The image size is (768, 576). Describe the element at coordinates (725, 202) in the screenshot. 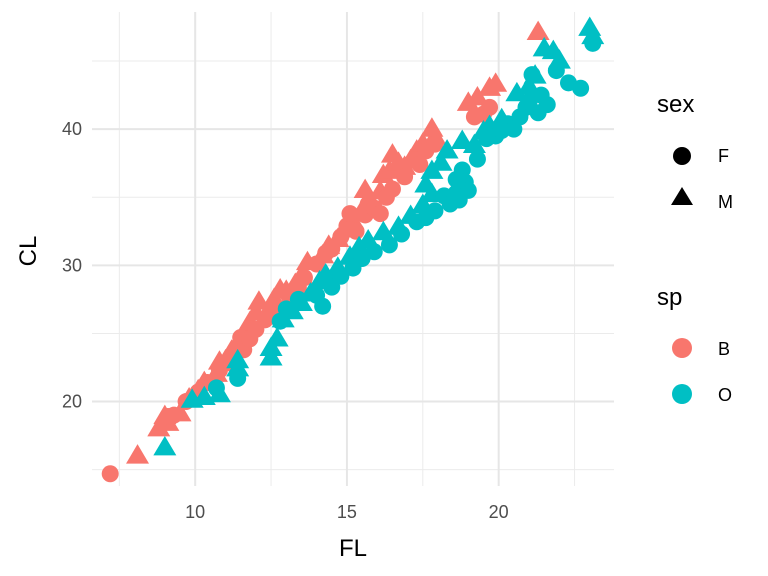

I see `legend-label-m: M` at that location.